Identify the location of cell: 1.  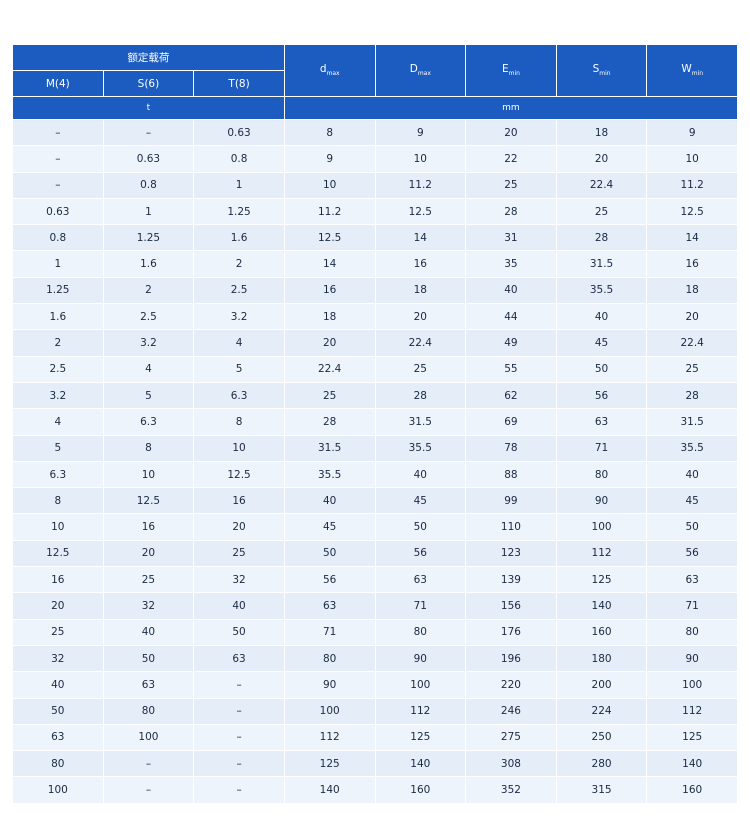
(148, 211).